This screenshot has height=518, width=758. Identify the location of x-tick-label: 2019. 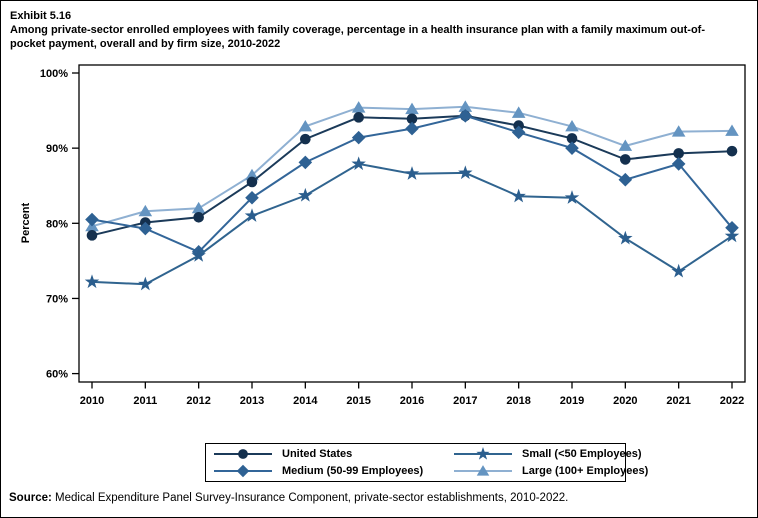
(572, 401).